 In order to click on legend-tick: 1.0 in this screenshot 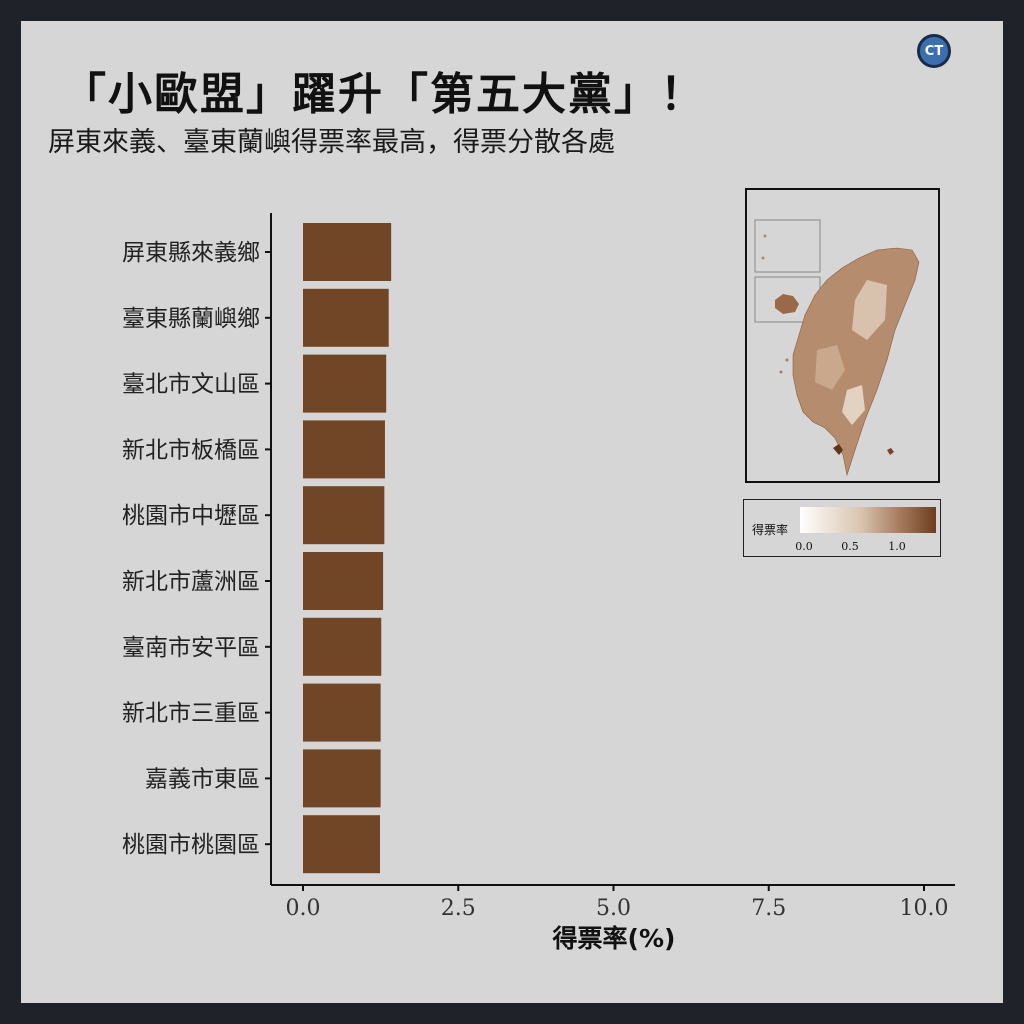, I will do `click(897, 546)`.